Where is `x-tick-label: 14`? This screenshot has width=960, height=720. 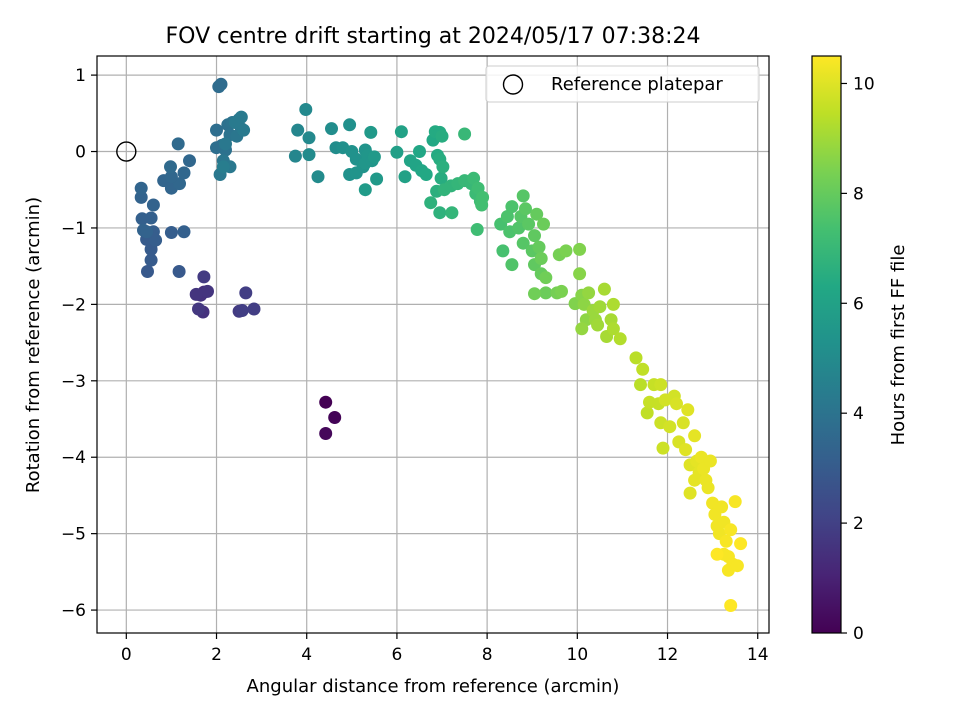
x-tick-label: 14 is located at coordinates (758, 655).